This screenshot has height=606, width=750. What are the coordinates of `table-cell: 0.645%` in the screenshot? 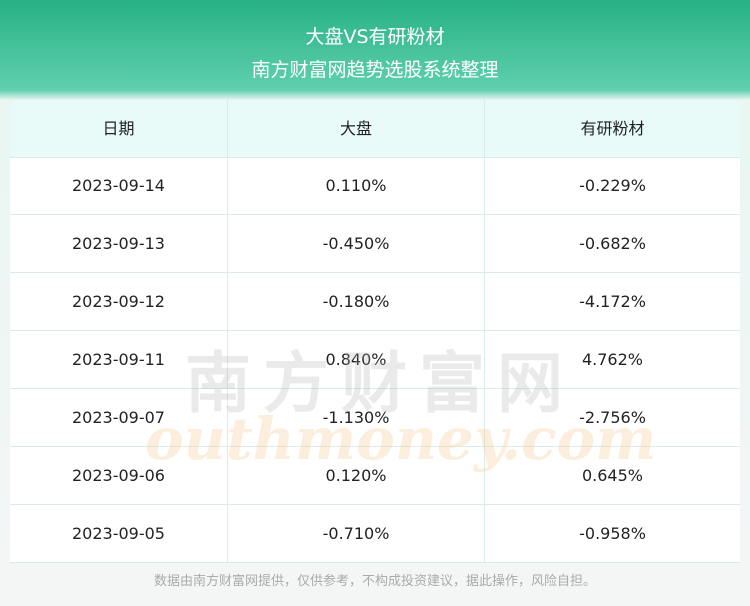 It's located at (612, 475).